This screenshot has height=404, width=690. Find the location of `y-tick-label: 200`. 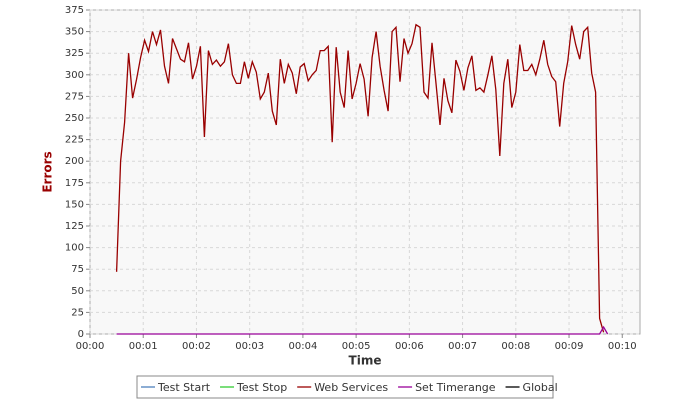

y-tick-label: 200 is located at coordinates (74, 161).